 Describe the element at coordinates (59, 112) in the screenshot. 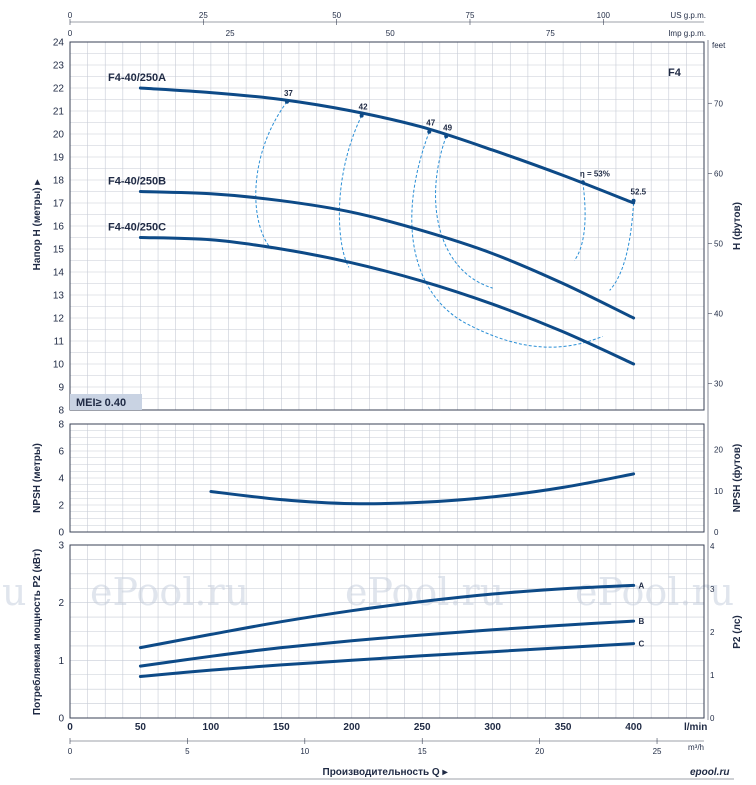

I see `head-tick-label: 21` at that location.